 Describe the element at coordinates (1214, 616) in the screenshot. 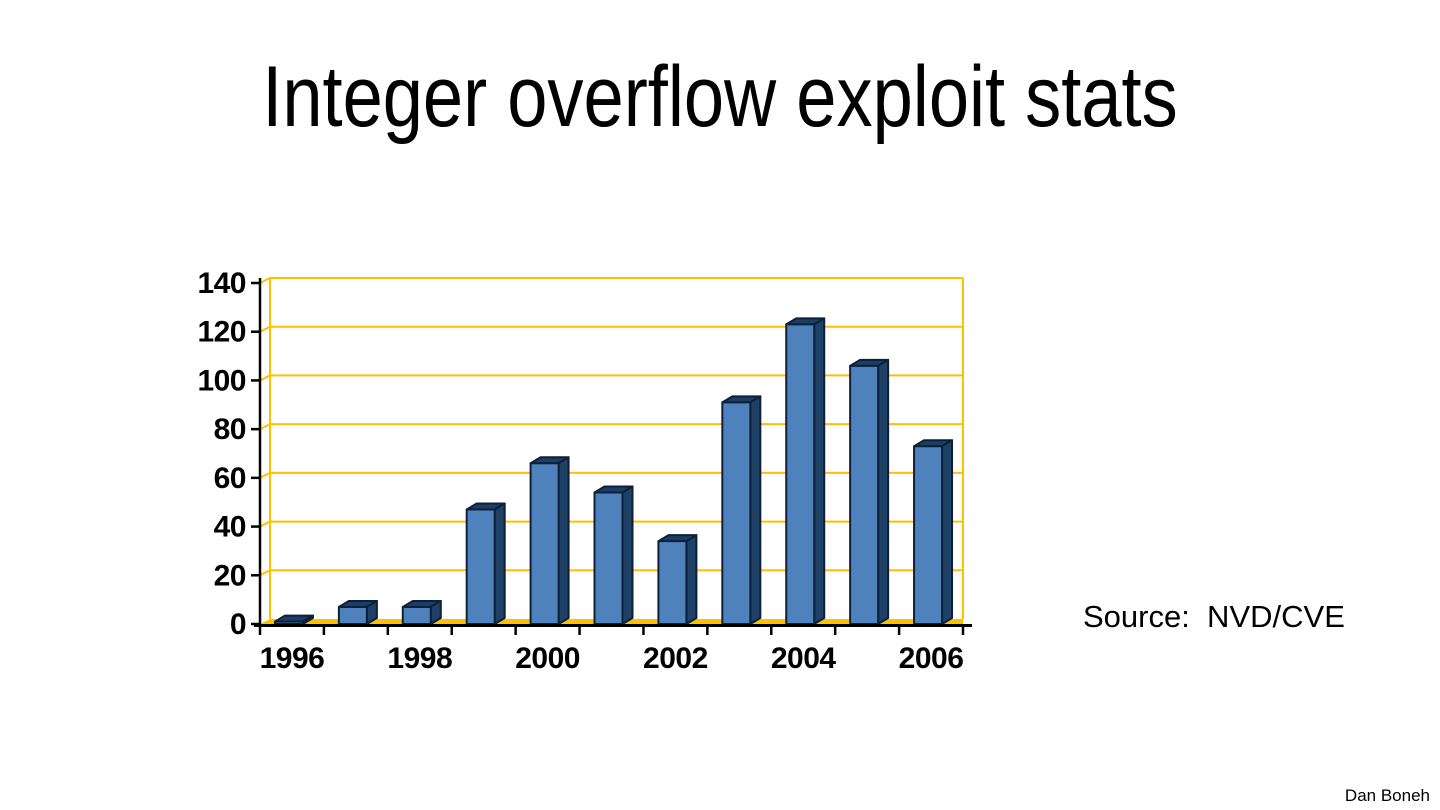

I see `source-label: Source: NVD/CVE` at that location.